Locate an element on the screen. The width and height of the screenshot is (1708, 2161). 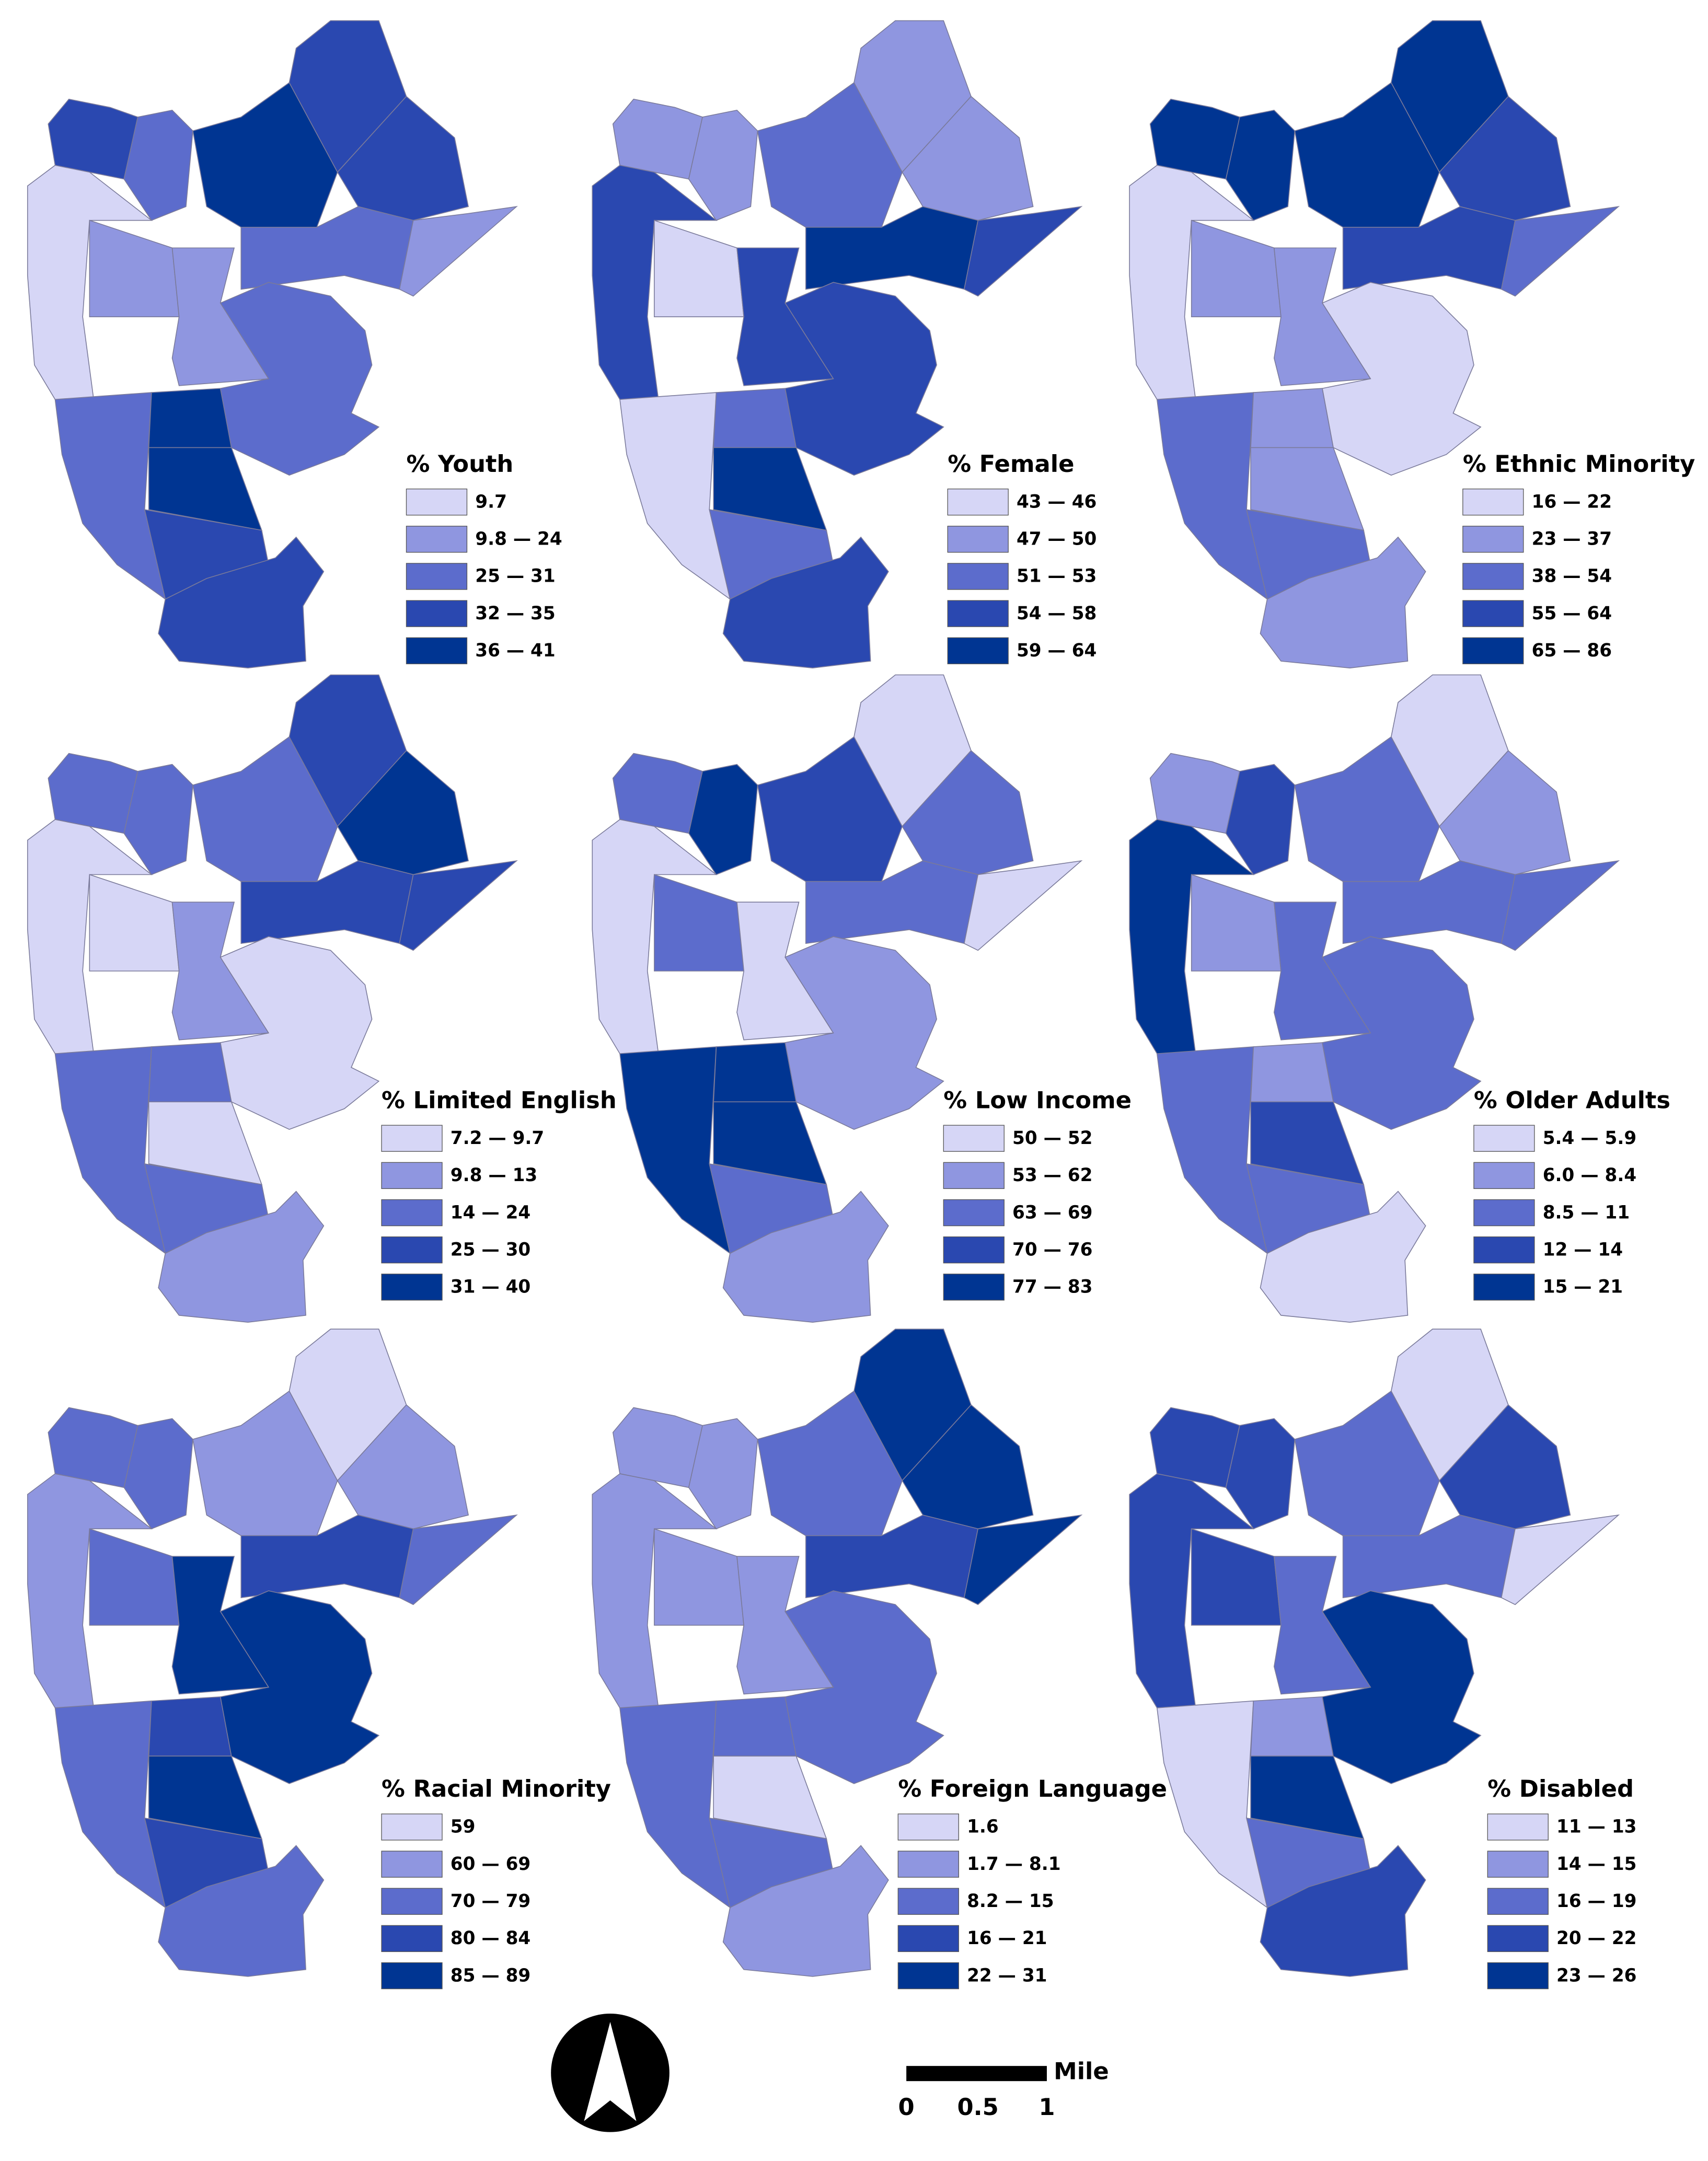
scale-label: 0.5 is located at coordinates (978, 2107).